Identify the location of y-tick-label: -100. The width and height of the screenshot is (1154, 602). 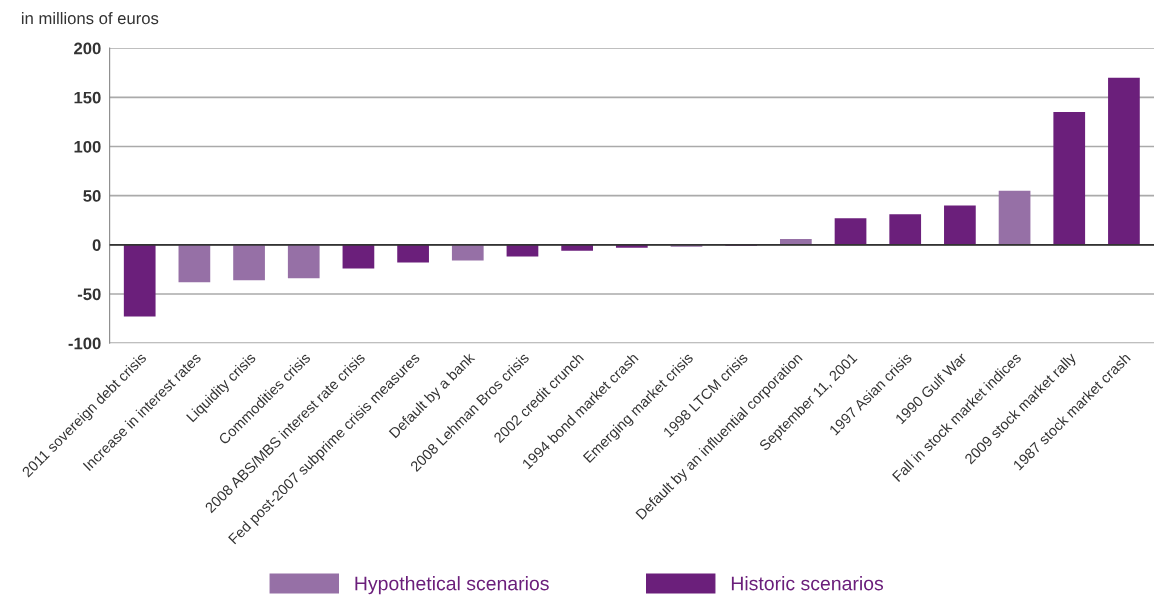
(84, 343).